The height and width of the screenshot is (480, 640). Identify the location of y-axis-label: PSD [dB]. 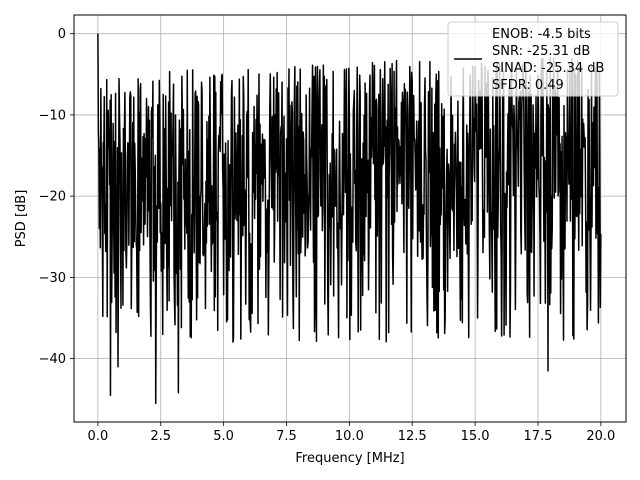
(21, 219).